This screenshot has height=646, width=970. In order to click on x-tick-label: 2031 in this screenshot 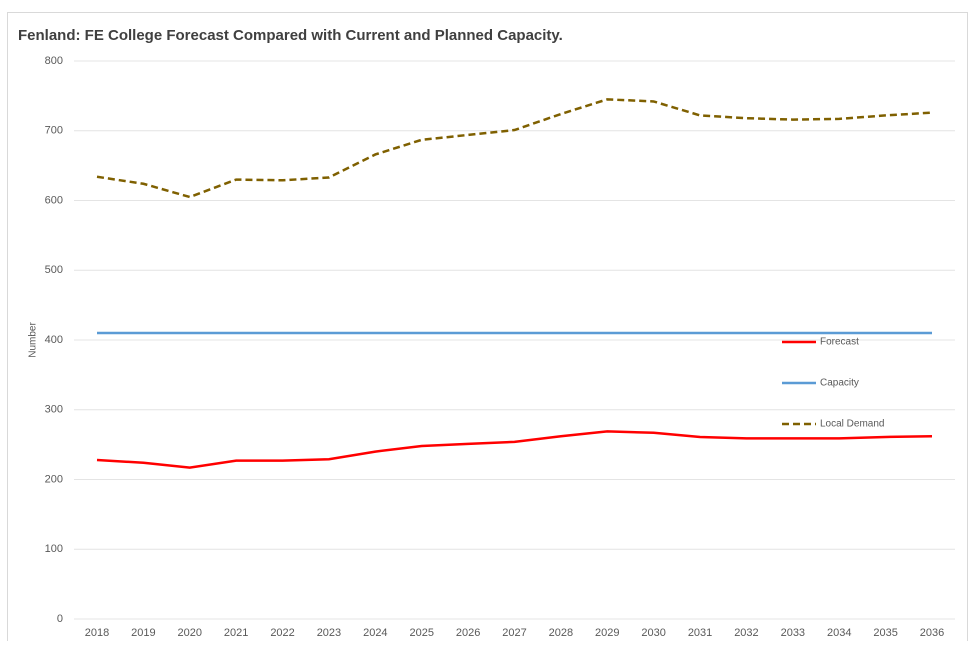, I will do `click(700, 633)`.